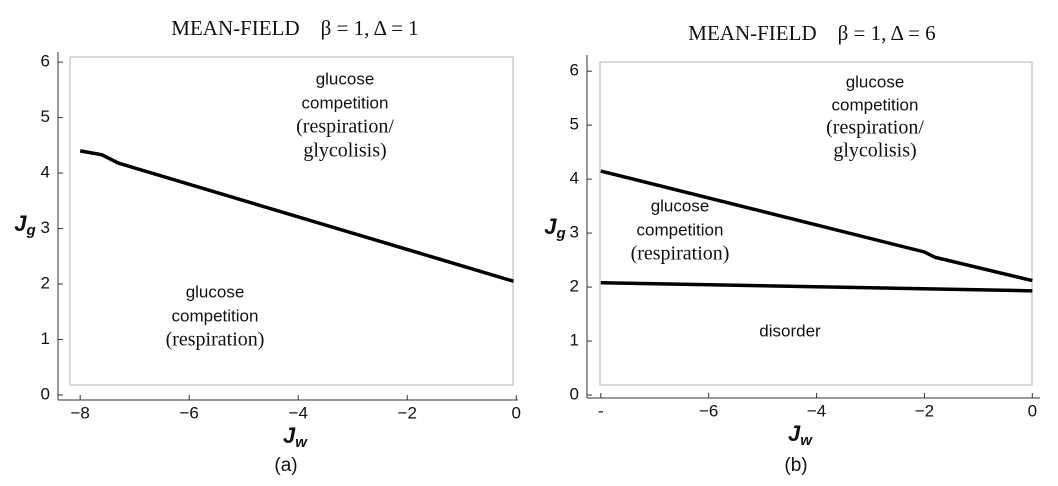  What do you see at coordinates (285, 465) in the screenshot?
I see `caption: (a)` at bounding box center [285, 465].